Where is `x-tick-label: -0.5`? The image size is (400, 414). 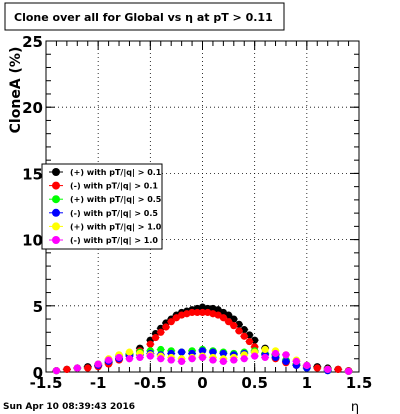
x-tick-label: -0.5 is located at coordinates (150, 383).